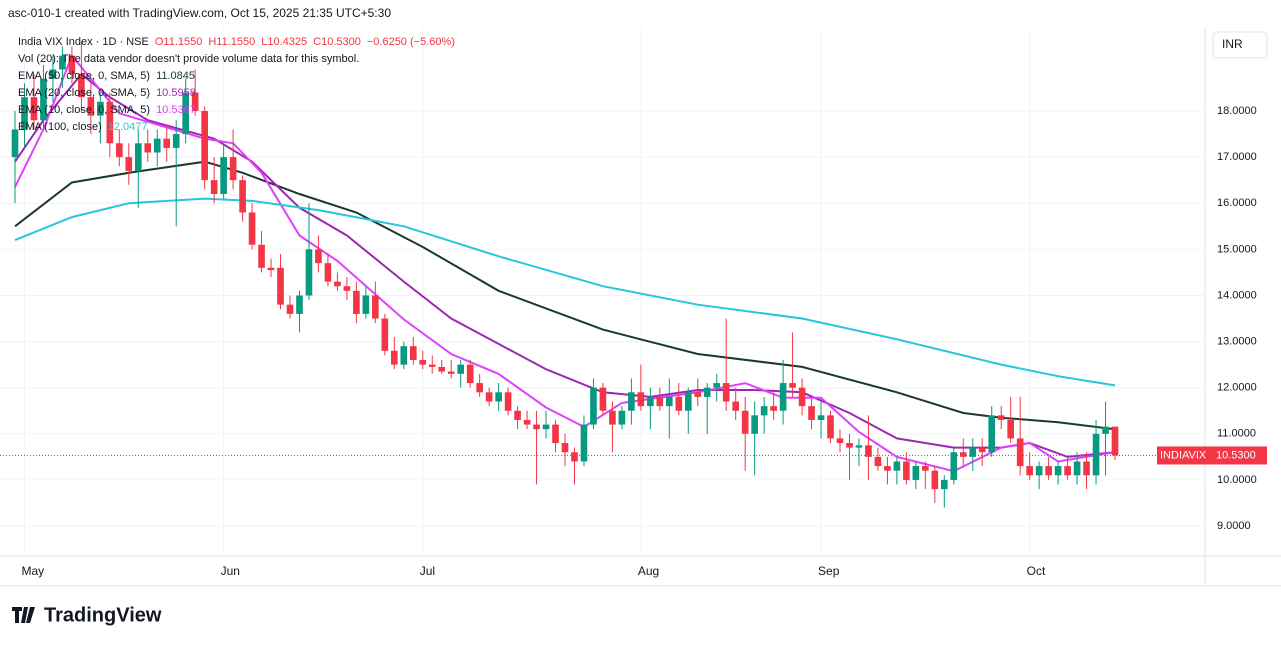  I want to click on header-ohlc: C10.5300, so click(337, 42).